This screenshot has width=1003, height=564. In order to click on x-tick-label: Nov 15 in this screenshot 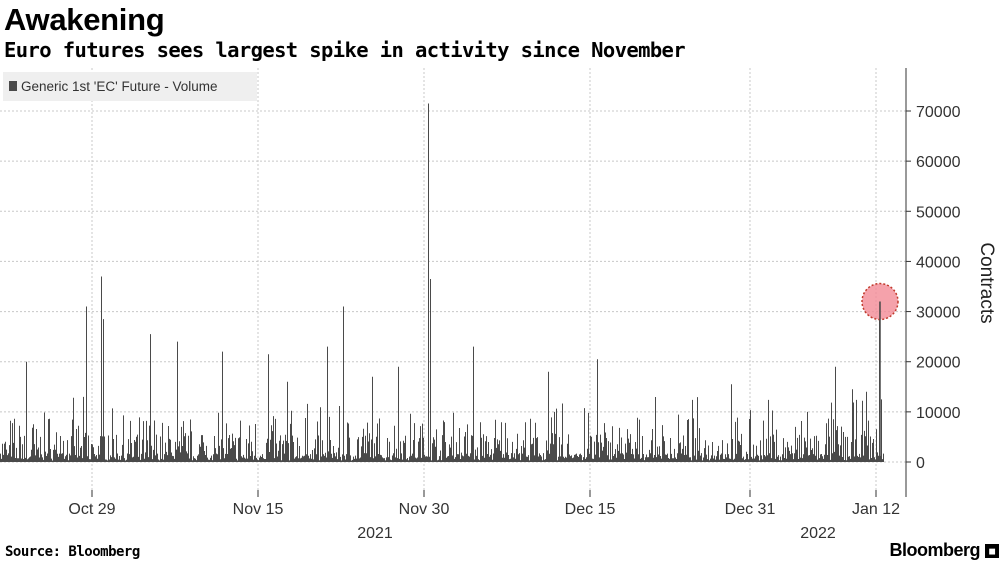, I will do `click(258, 509)`.